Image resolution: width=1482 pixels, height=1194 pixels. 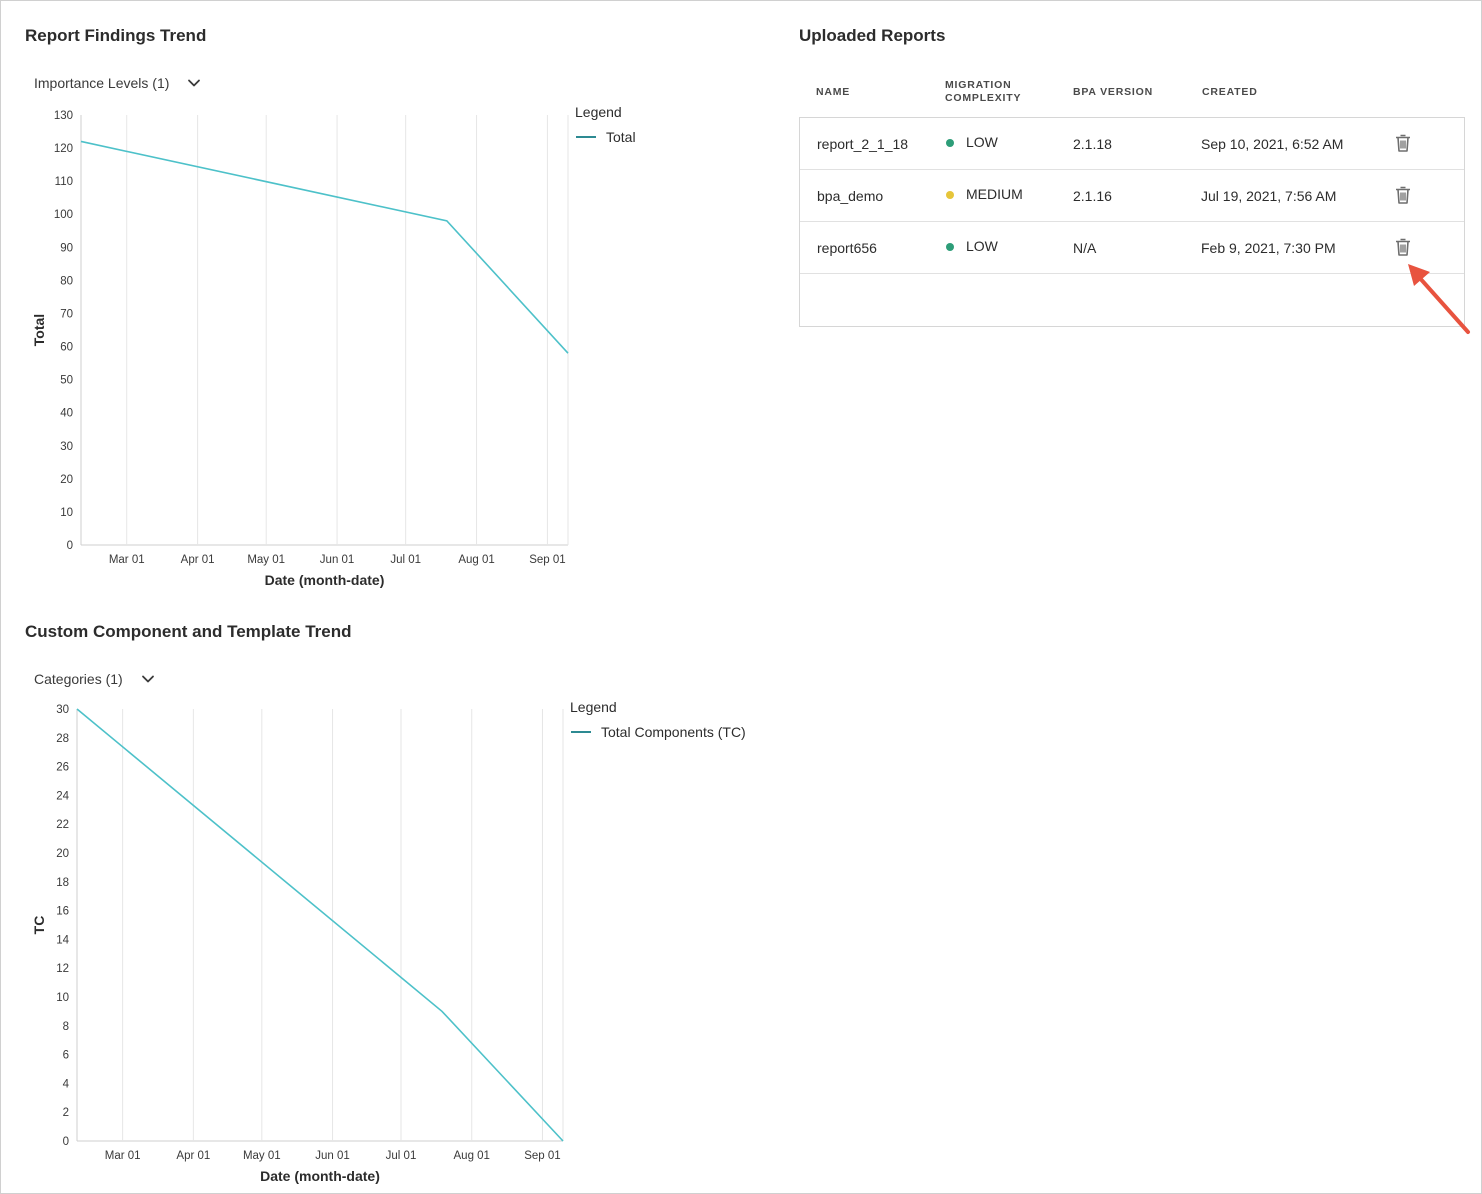 I want to click on y-tick-label: 12, so click(x=62, y=969).